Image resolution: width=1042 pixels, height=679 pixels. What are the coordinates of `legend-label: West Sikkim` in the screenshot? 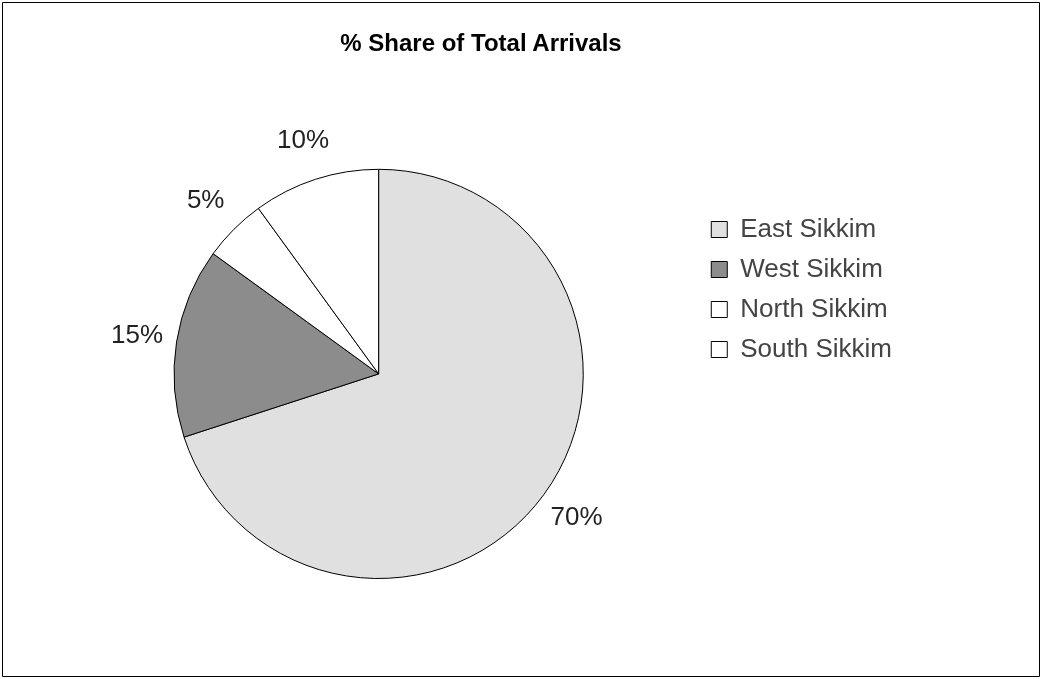 It's located at (811, 267).